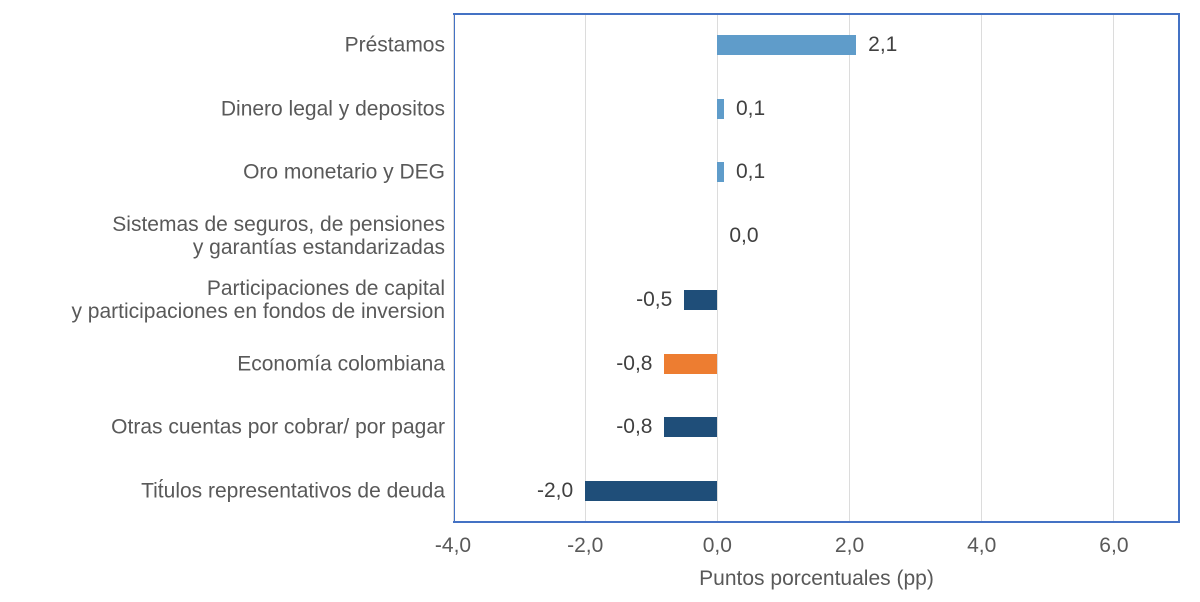  What do you see at coordinates (278, 427) in the screenshot?
I see `category-label: Otras cuentas por cobrar/ por pagar` at bounding box center [278, 427].